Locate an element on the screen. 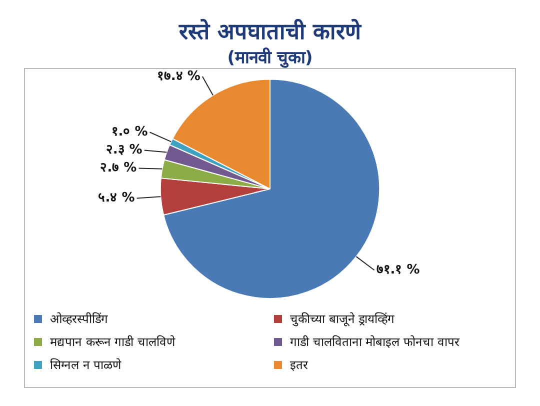 The image size is (540, 406). legend-label: मद्यपान करून गाडी चालविणे is located at coordinates (113, 342).